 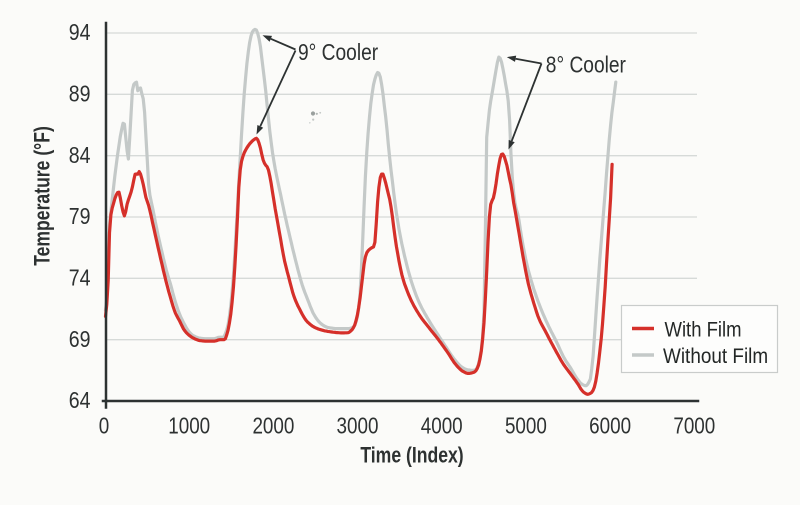 I want to click on svg-text: 6000, so click(x=610, y=426).